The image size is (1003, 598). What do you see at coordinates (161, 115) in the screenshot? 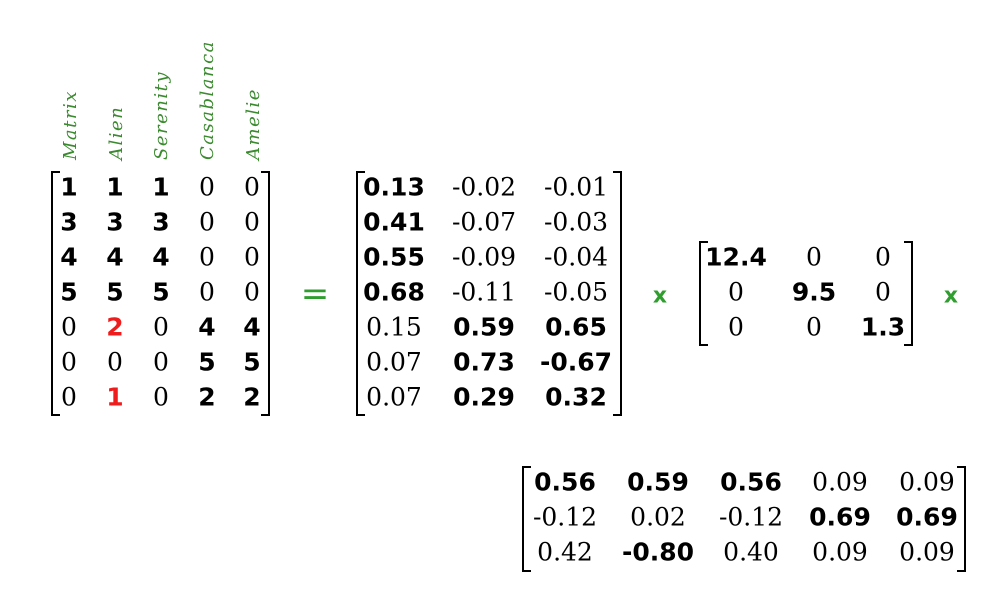
I see `column-label-serenity: Serenity` at bounding box center [161, 115].